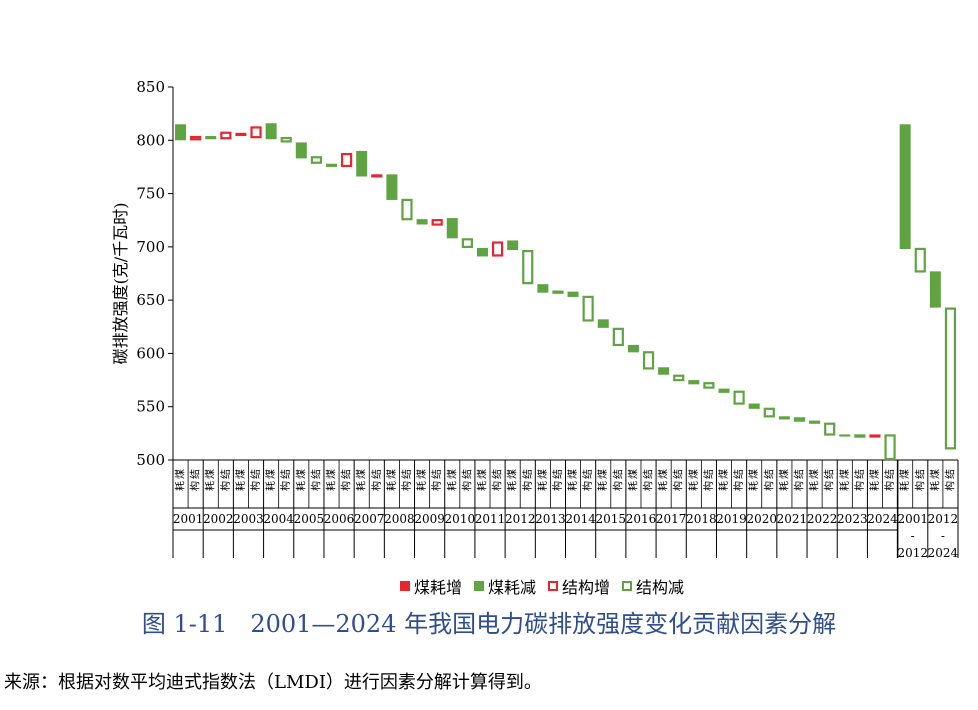 This screenshot has width=978, height=710. What do you see at coordinates (553, 586) in the screenshot?
I see `legend-swatch-struct-up` at bounding box center [553, 586].